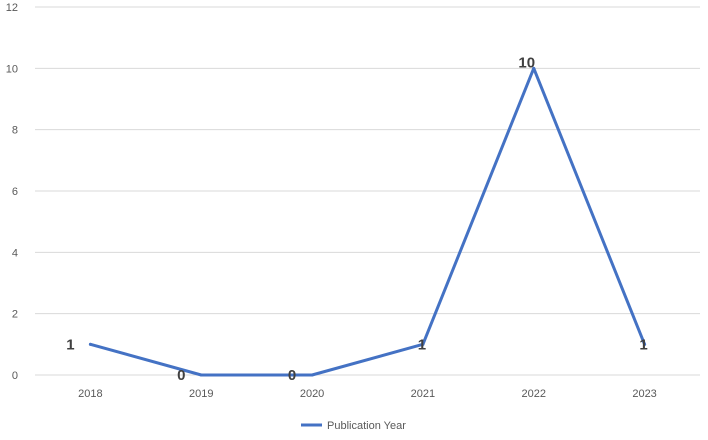  Describe the element at coordinates (15, 253) in the screenshot. I see `y-tick-label: 4` at that location.